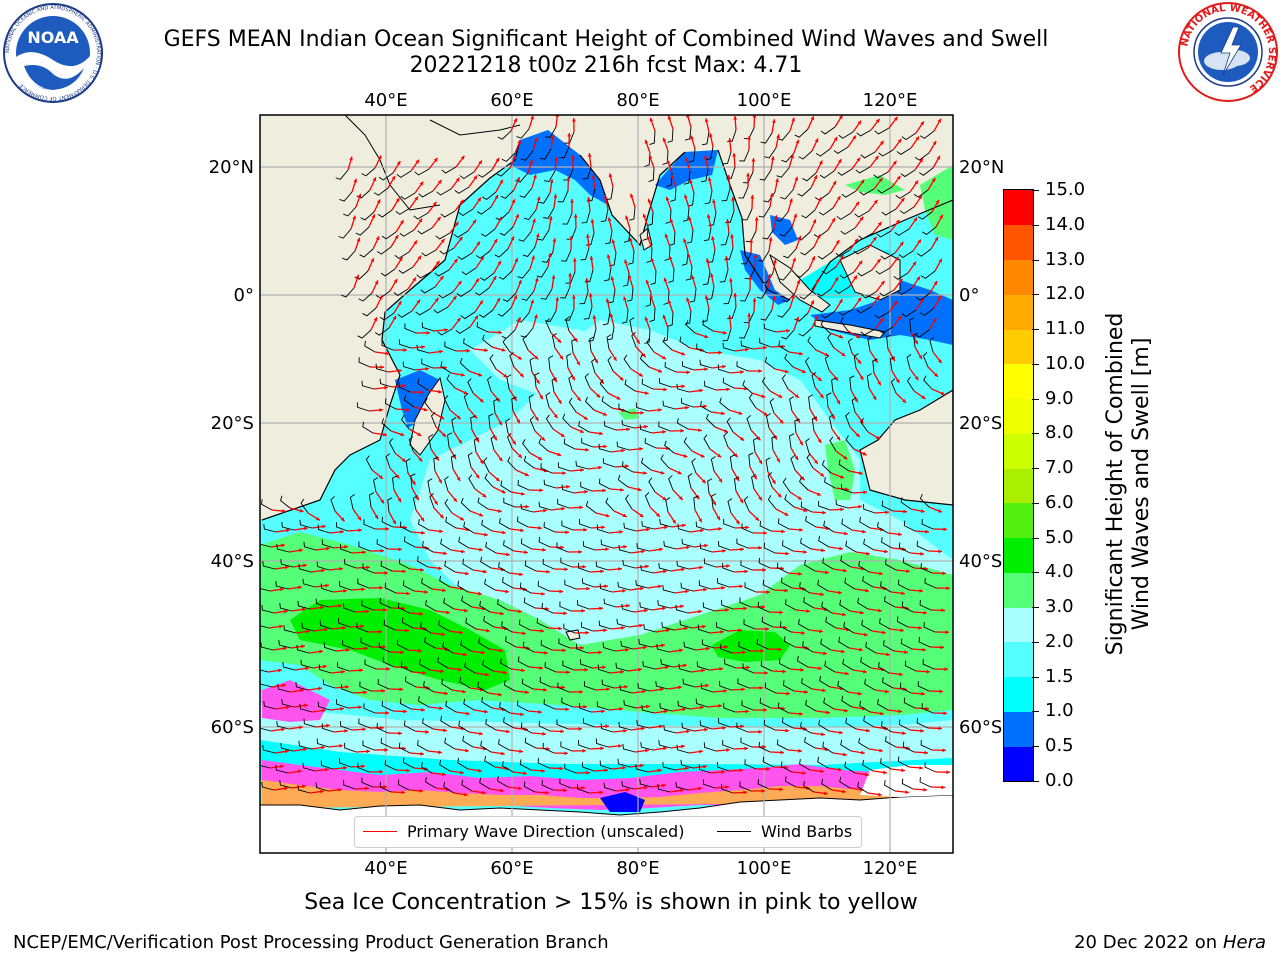 Image resolution: width=1280 pixels, height=960 pixels. I want to click on colorbar-label: 15.0, so click(1065, 189).